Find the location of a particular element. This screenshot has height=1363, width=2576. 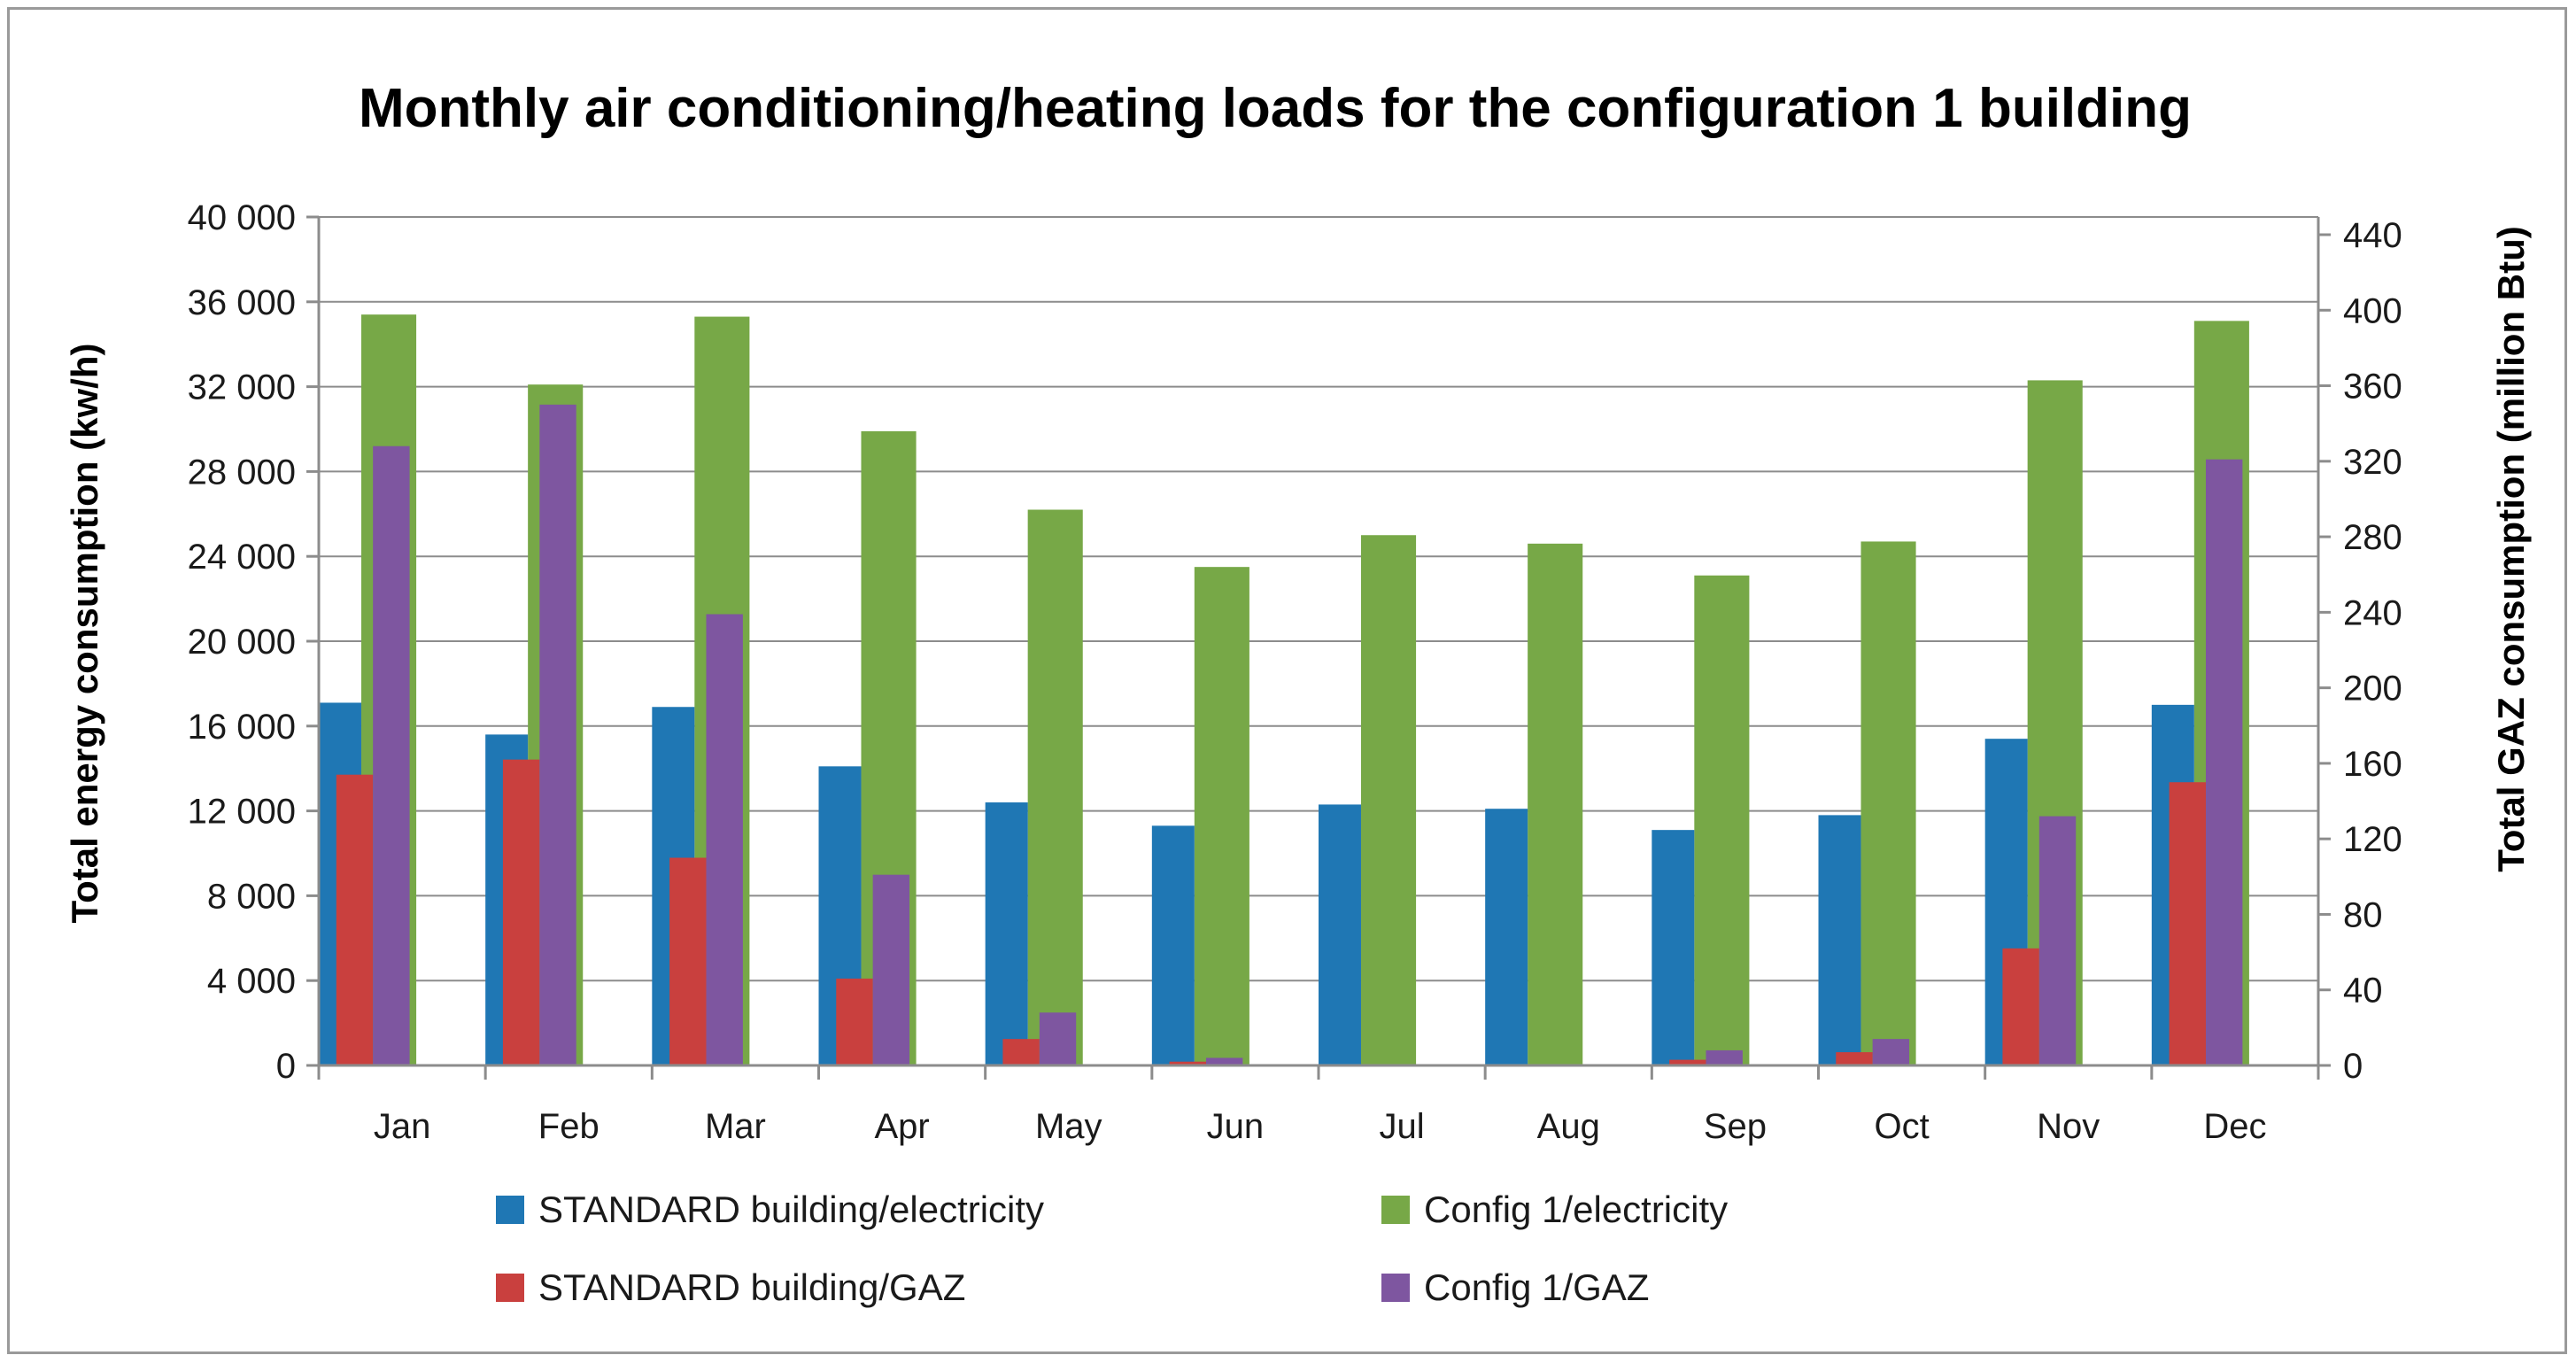

y-tick-label: 8 000 is located at coordinates (251, 896).